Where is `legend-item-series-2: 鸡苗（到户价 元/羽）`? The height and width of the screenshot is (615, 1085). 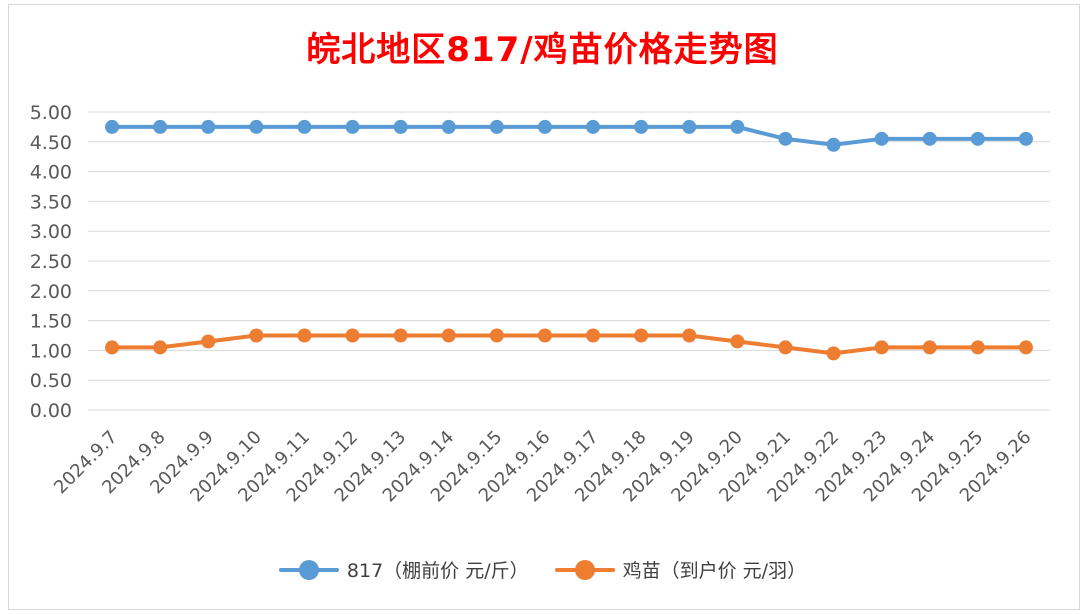
legend-item-series-2: 鸡苗（到户价 元/羽） is located at coordinates (680, 569).